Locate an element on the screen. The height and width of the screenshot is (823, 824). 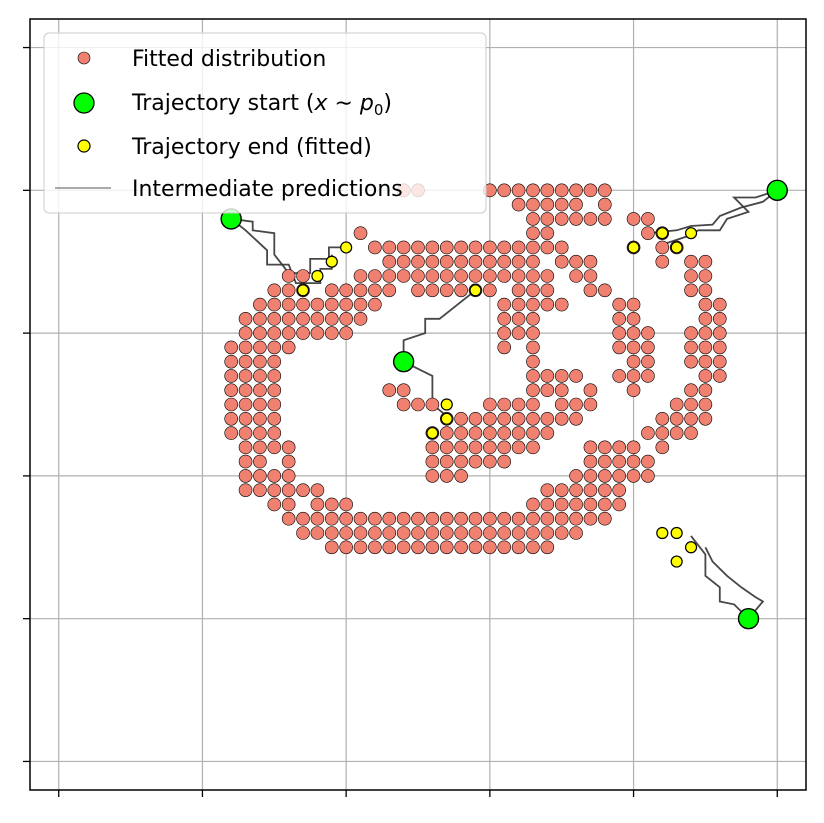
legend-start-math: x ∼ p is located at coordinates (343, 103).